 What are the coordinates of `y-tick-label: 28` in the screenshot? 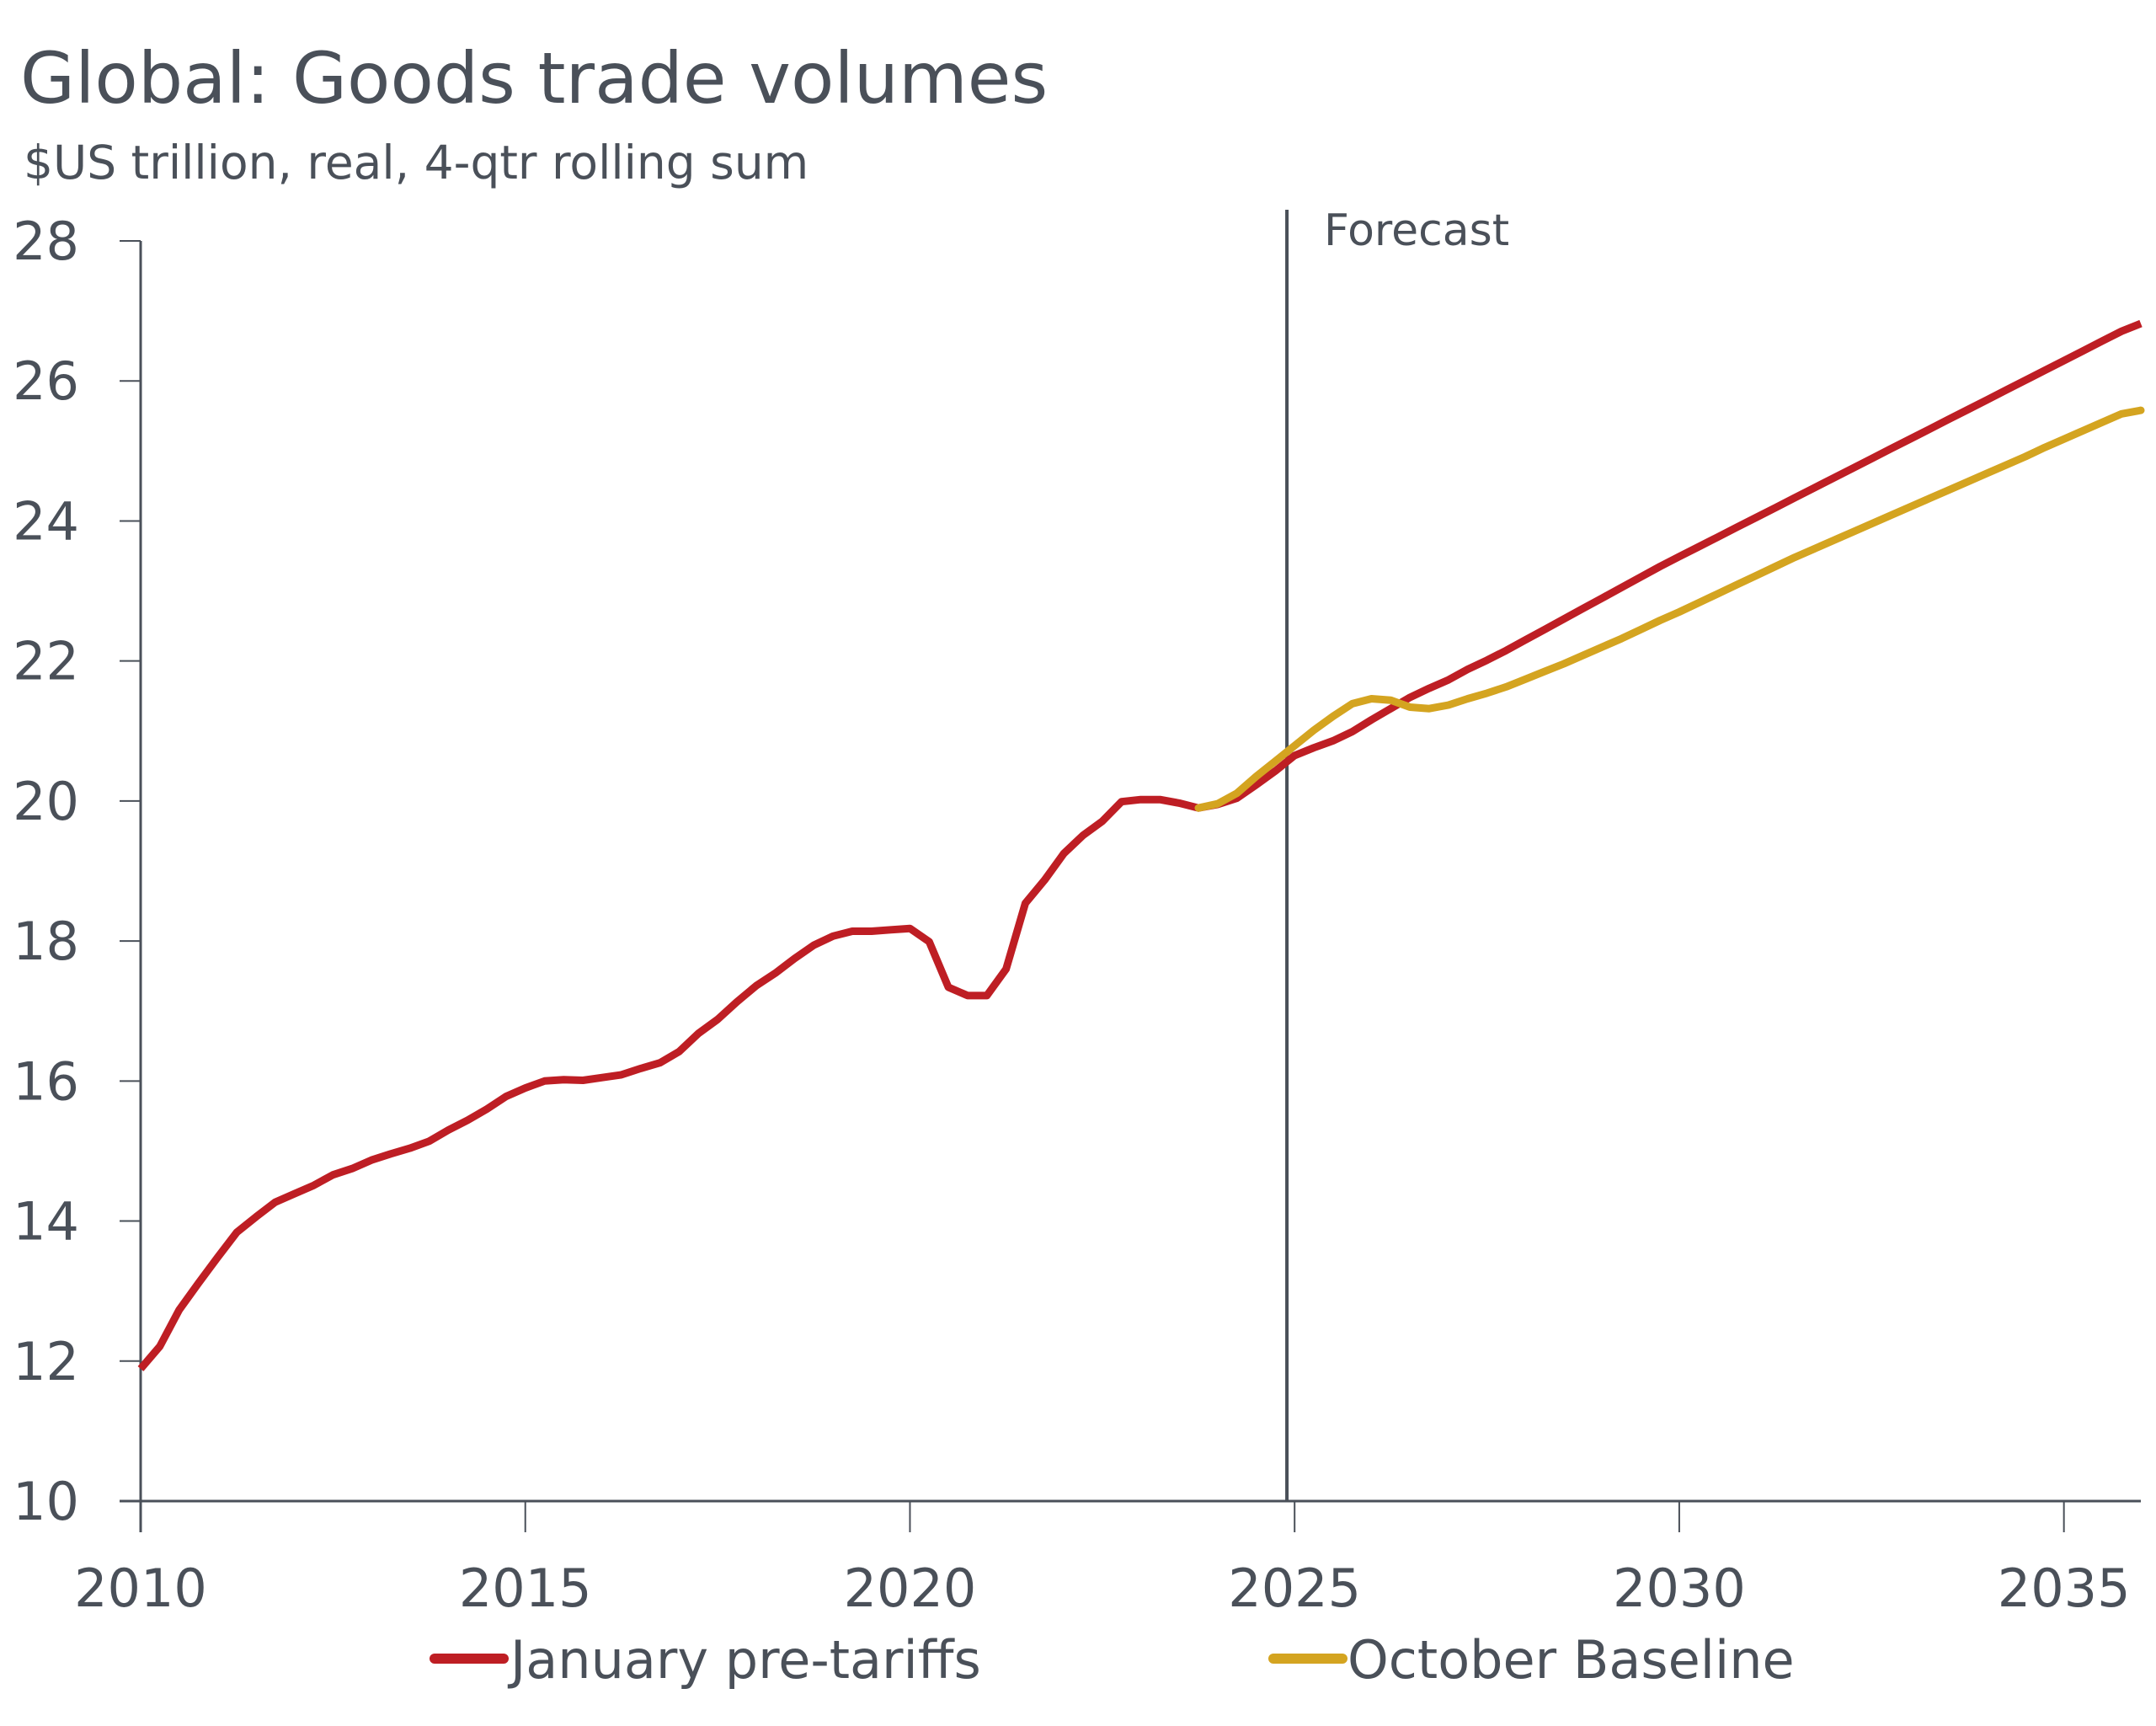 It's located at (46, 241).